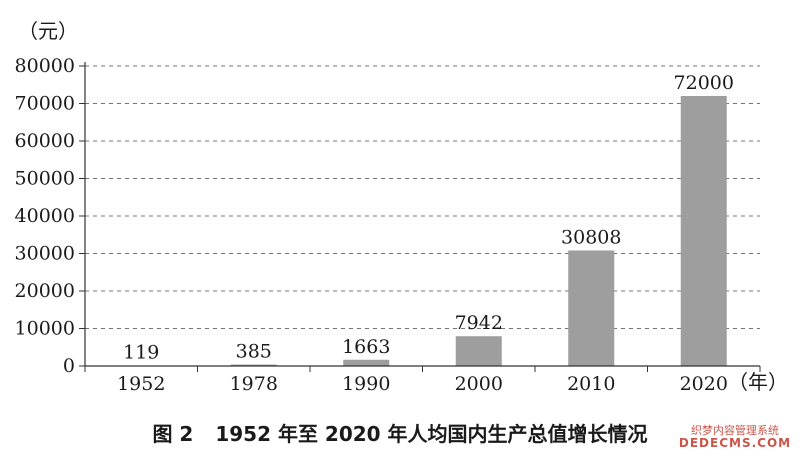 The image size is (800, 464). I want to click on figure-number: 图 2, so click(173, 434).